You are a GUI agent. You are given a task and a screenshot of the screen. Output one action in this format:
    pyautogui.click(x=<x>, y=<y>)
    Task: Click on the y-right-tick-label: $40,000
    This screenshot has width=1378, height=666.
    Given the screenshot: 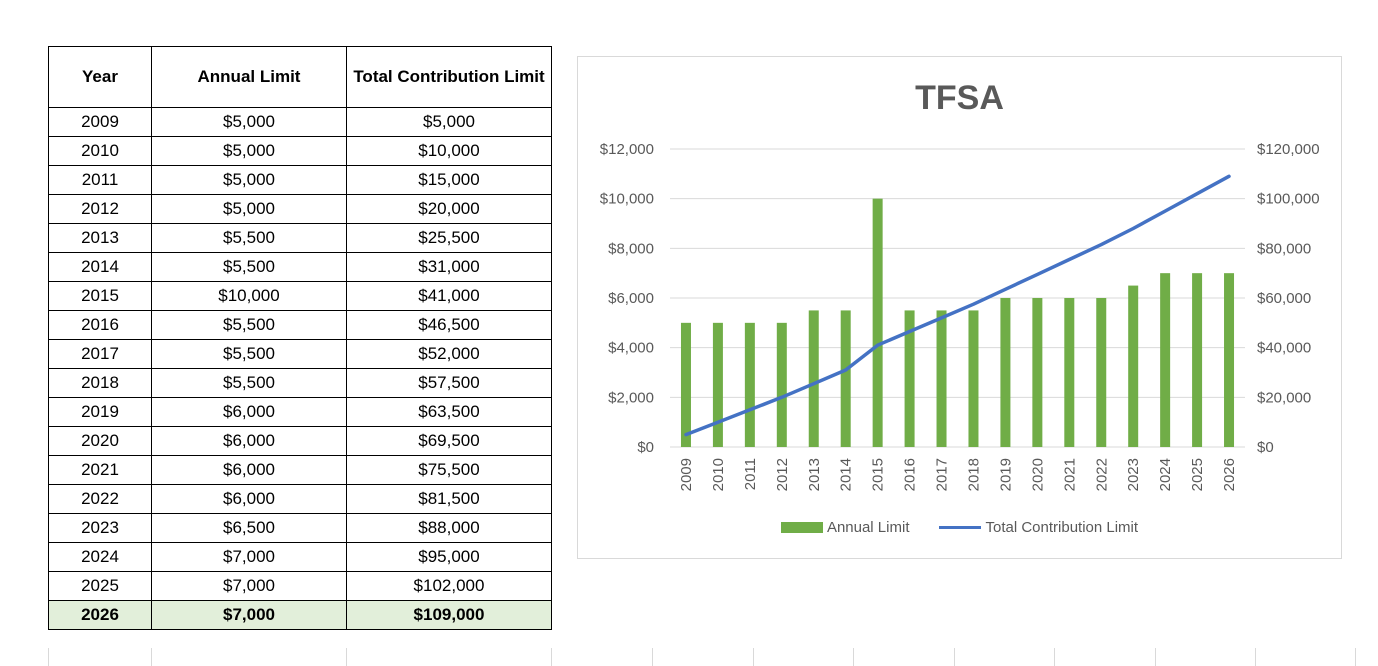 What is the action you would take?
    pyautogui.click(x=1284, y=348)
    